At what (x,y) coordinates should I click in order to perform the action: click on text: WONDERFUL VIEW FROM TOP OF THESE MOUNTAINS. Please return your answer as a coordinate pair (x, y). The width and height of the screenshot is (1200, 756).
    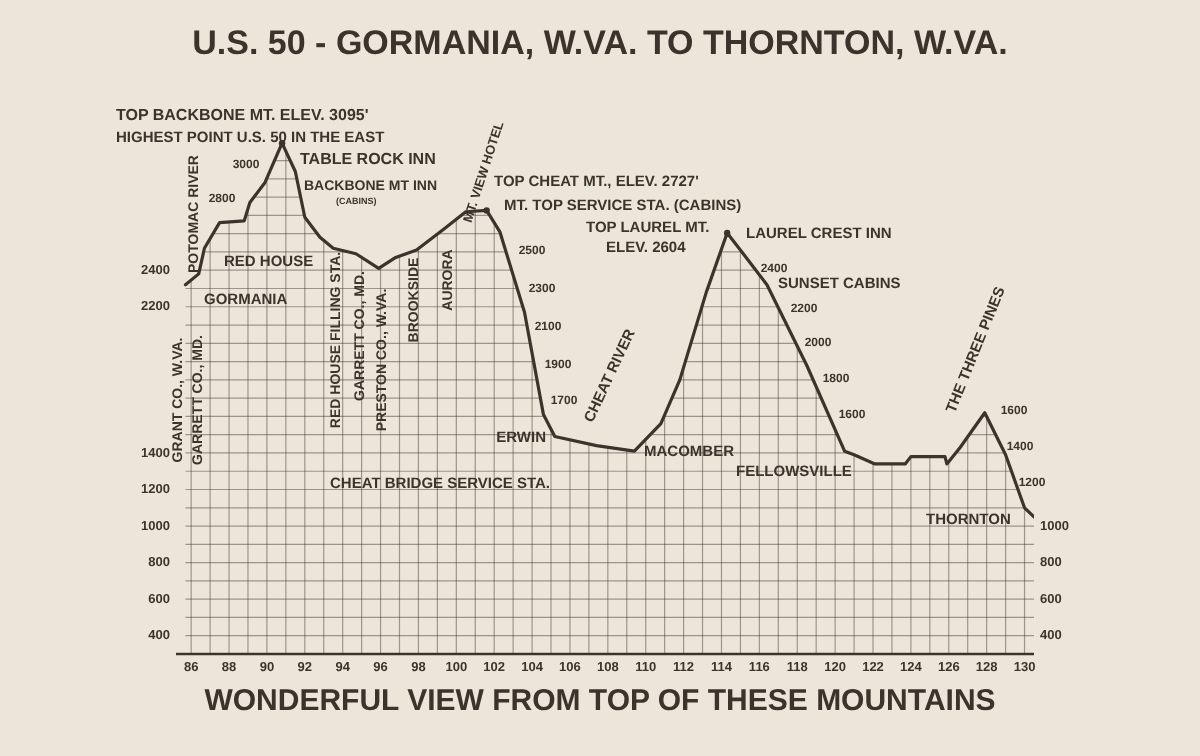
    Looking at the image, I should click on (600, 701).